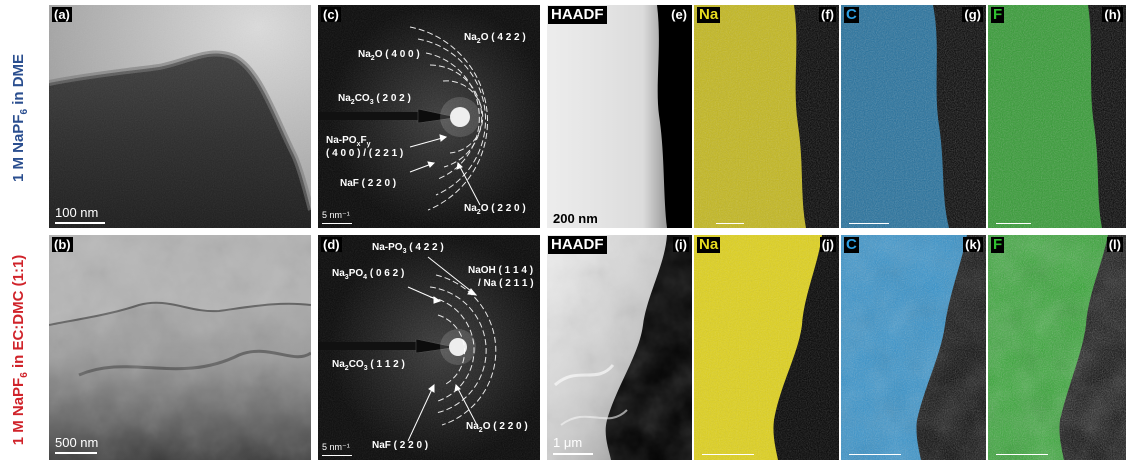 The image size is (1126, 470). What do you see at coordinates (575, 218) in the screenshot?
I see `scale-bar-label: 200 nm` at bounding box center [575, 218].